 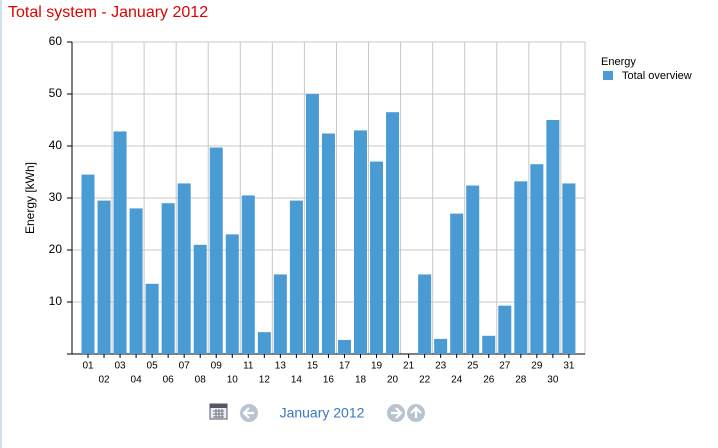 What do you see at coordinates (201, 380) in the screenshot?
I see `x-tick-label: 08` at bounding box center [201, 380].